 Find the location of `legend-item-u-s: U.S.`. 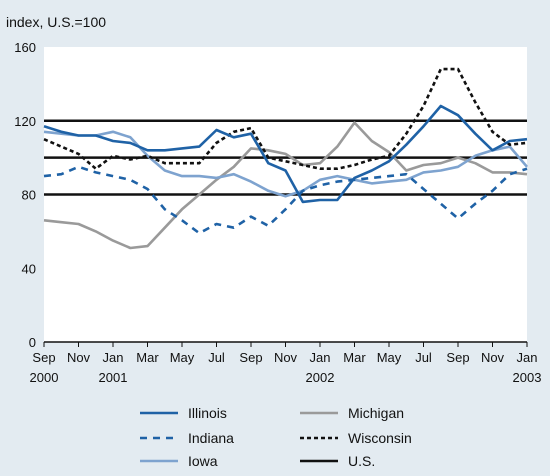

legend-item-u-s: U.S. is located at coordinates (337, 461).